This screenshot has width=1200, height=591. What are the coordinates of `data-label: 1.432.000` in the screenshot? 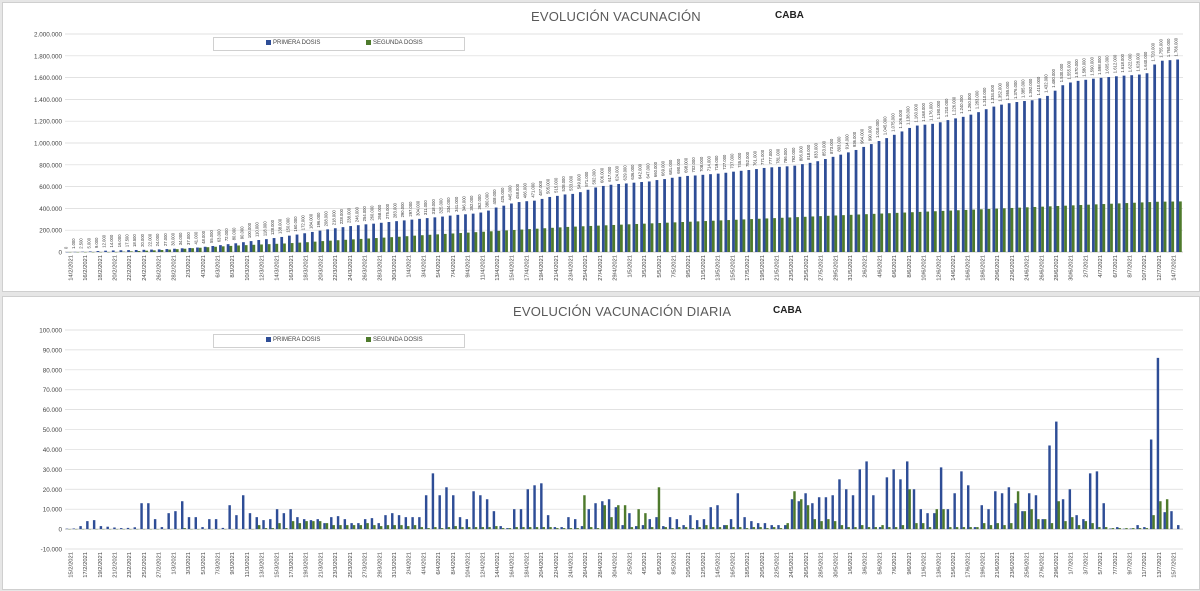 It's located at (1045, 83).